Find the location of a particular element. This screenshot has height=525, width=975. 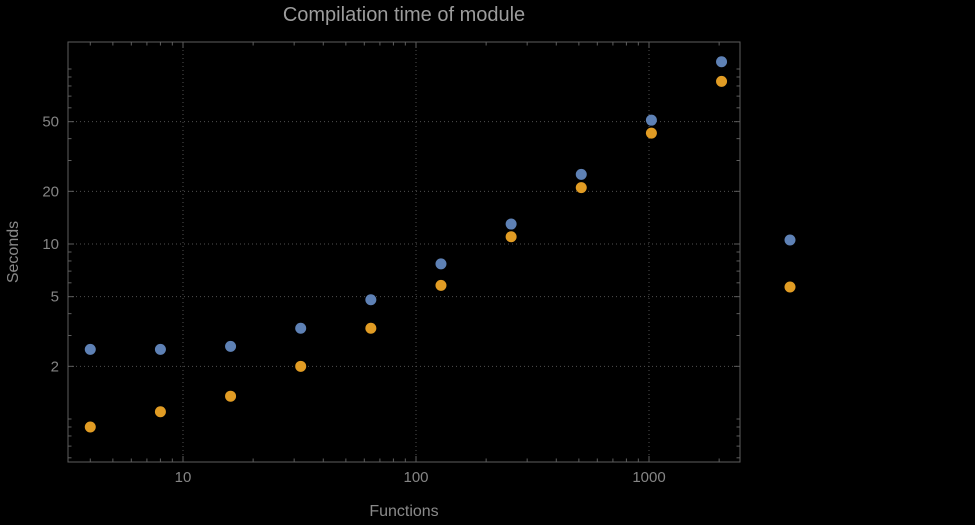

y-axis-label: Seconds is located at coordinates (13, 252).